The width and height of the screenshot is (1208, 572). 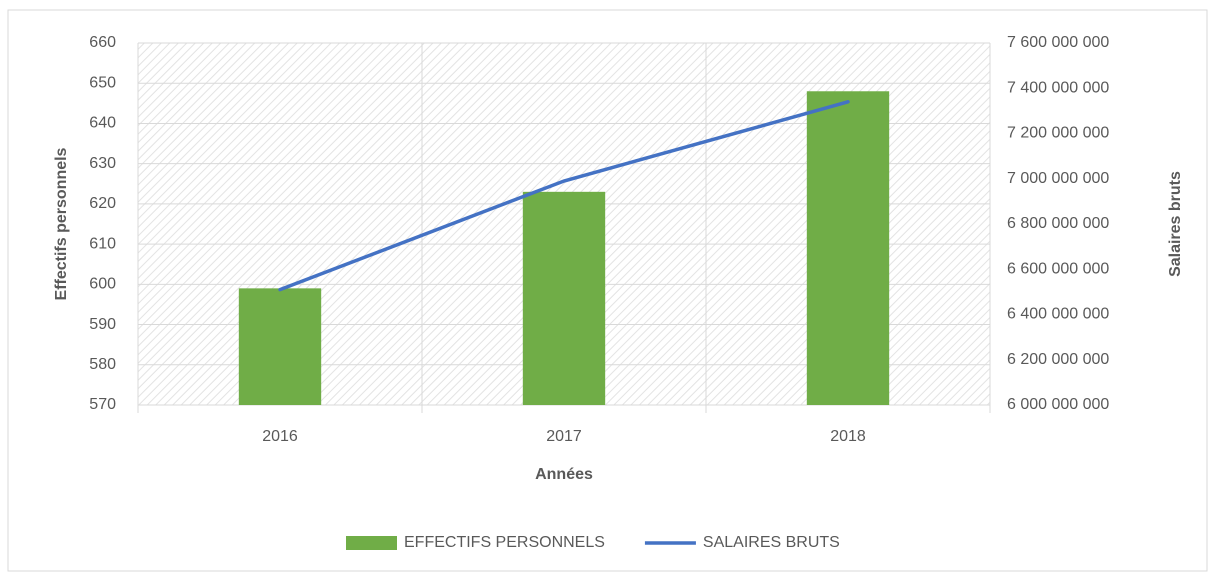 What do you see at coordinates (102, 203) in the screenshot?
I see `y-tick-label: 620` at bounding box center [102, 203].